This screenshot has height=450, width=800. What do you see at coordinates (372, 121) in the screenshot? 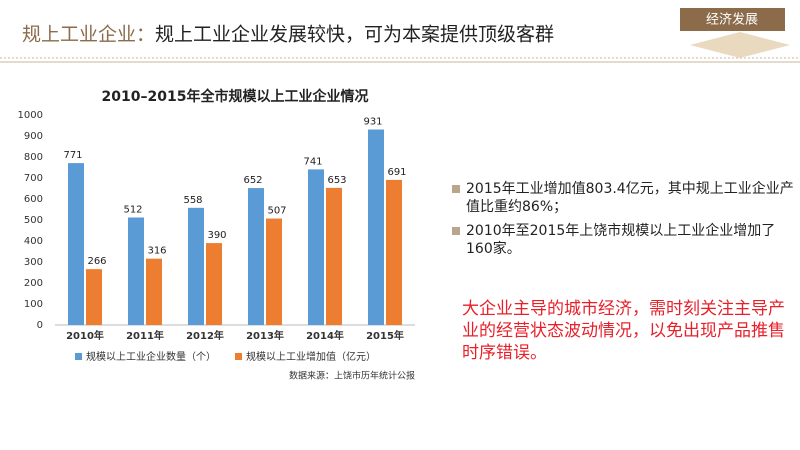
I see `data-label: 931` at bounding box center [372, 121].